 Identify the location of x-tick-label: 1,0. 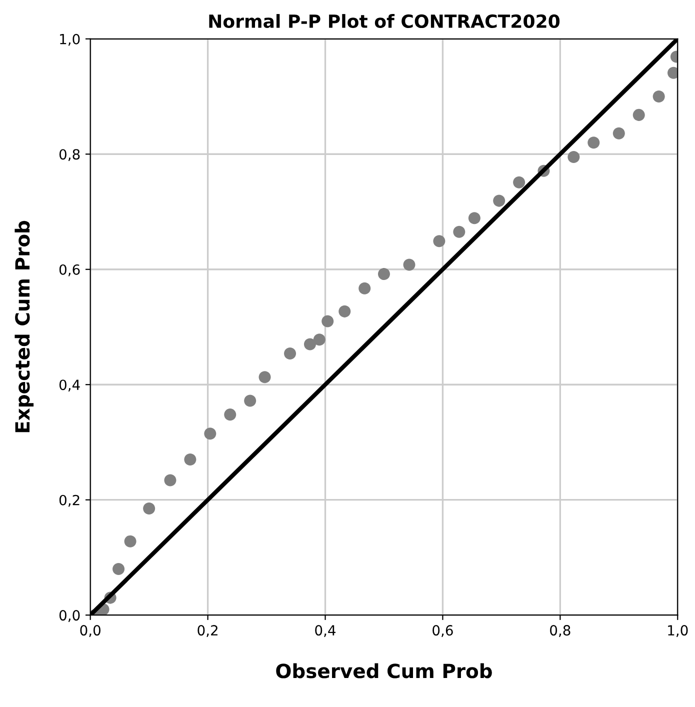
(678, 631).